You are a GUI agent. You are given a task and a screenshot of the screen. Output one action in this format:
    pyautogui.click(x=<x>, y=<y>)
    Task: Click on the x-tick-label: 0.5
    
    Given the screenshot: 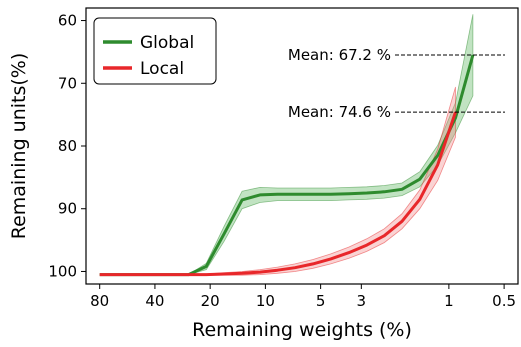 What is the action you would take?
    pyautogui.click(x=504, y=301)
    